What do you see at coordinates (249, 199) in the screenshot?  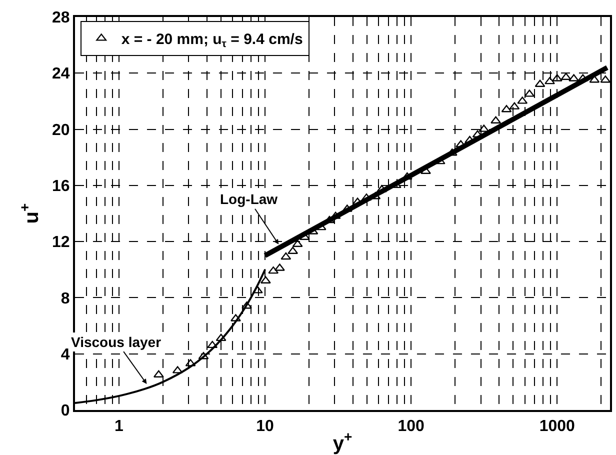 I see `annotation: Log-Law` at bounding box center [249, 199].